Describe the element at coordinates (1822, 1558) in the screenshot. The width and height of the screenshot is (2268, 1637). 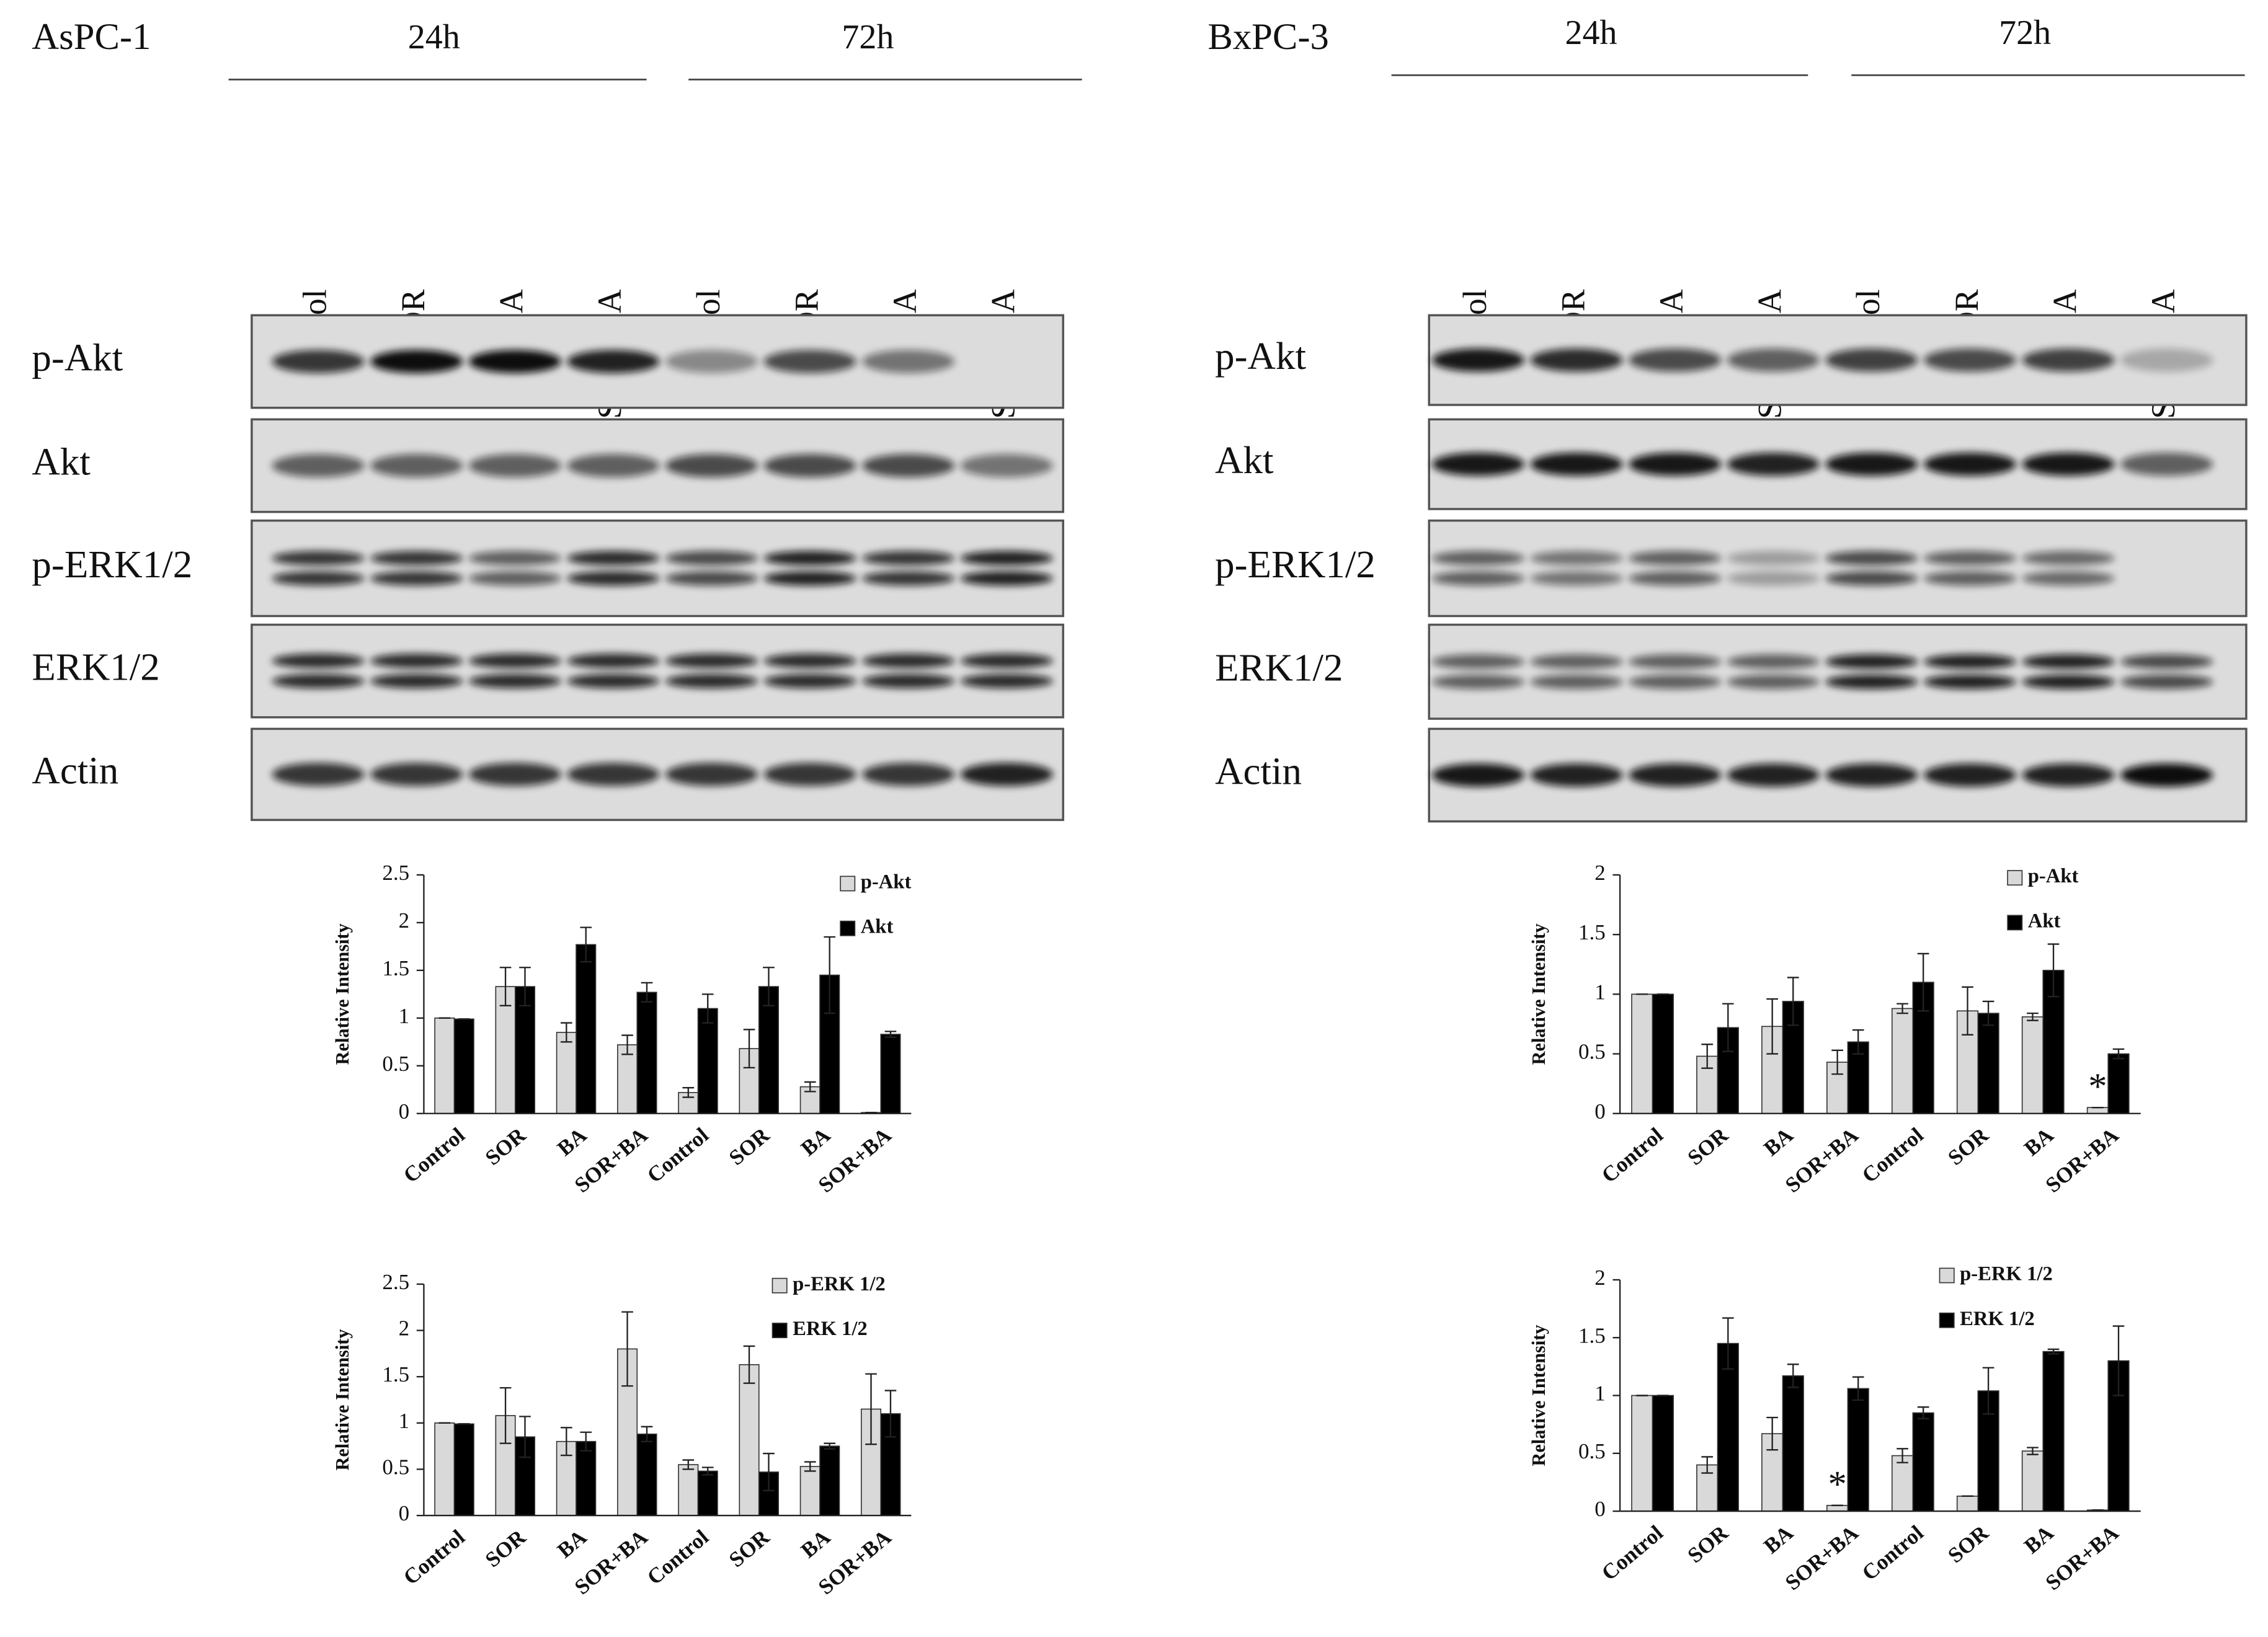
I see `x-tick-label: SOR+BA` at that location.